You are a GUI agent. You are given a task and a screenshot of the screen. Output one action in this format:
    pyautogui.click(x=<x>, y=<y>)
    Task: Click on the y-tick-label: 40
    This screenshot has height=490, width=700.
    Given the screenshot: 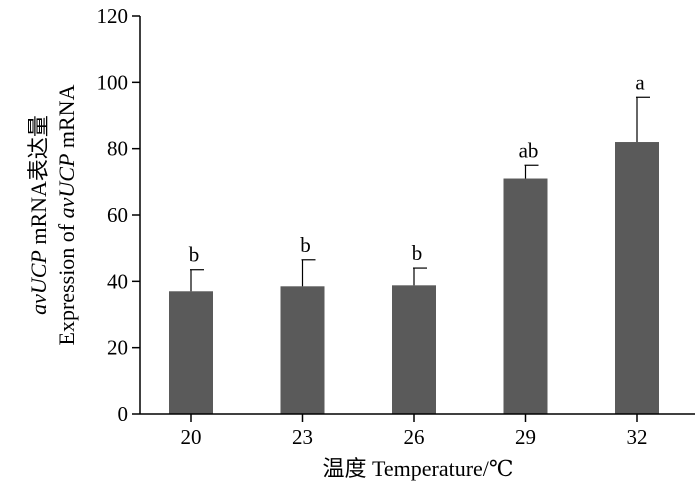 What is the action you would take?
    pyautogui.click(x=117, y=281)
    